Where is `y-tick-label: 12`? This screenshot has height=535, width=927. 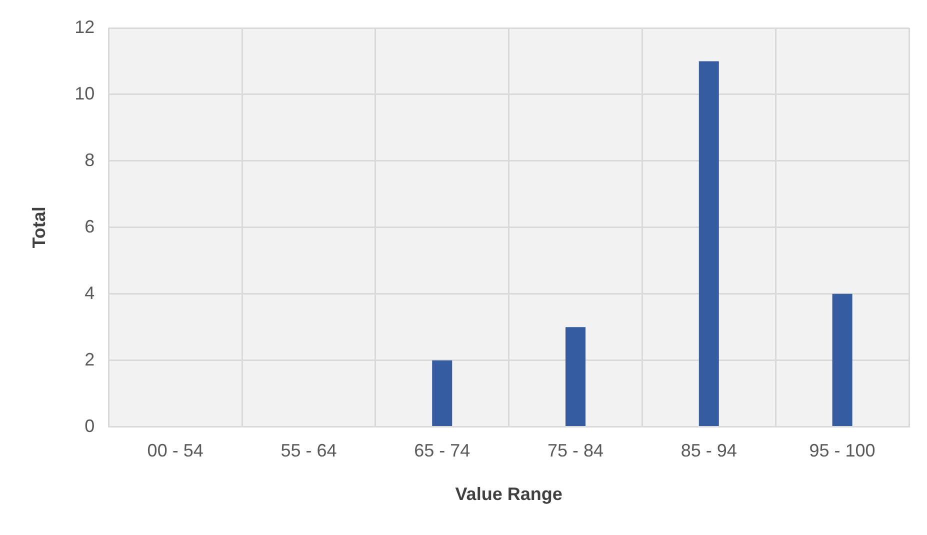 y-tick-label: 12 is located at coordinates (84, 26).